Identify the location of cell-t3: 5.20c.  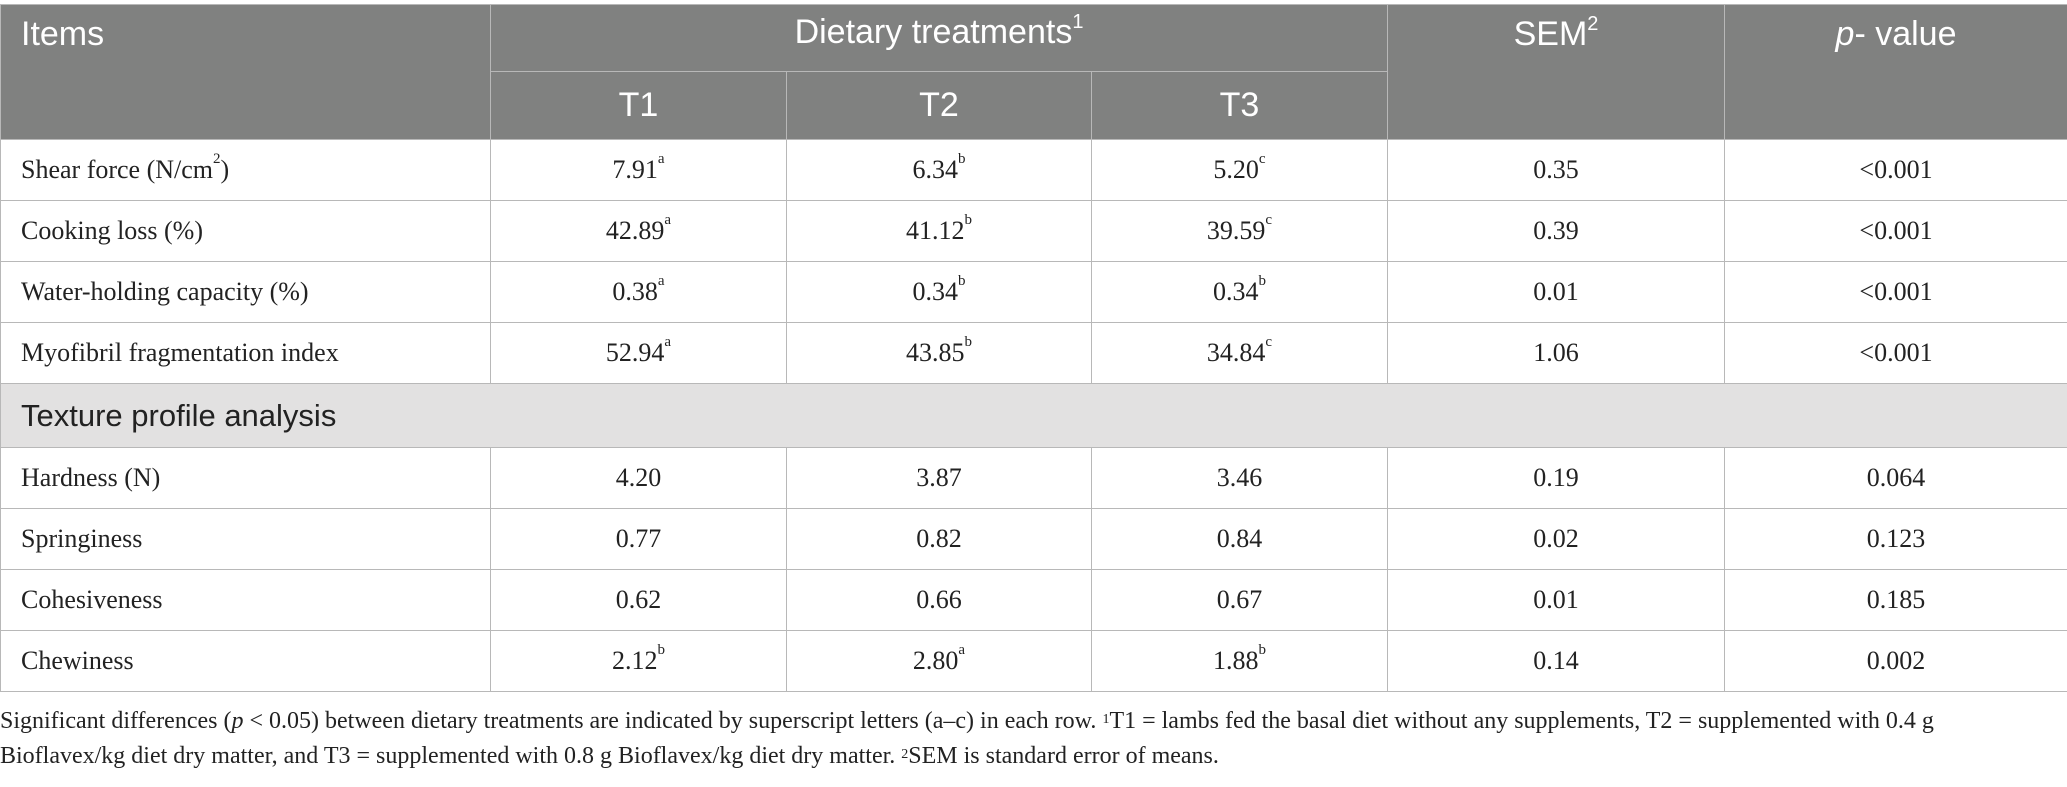
(1239, 170).